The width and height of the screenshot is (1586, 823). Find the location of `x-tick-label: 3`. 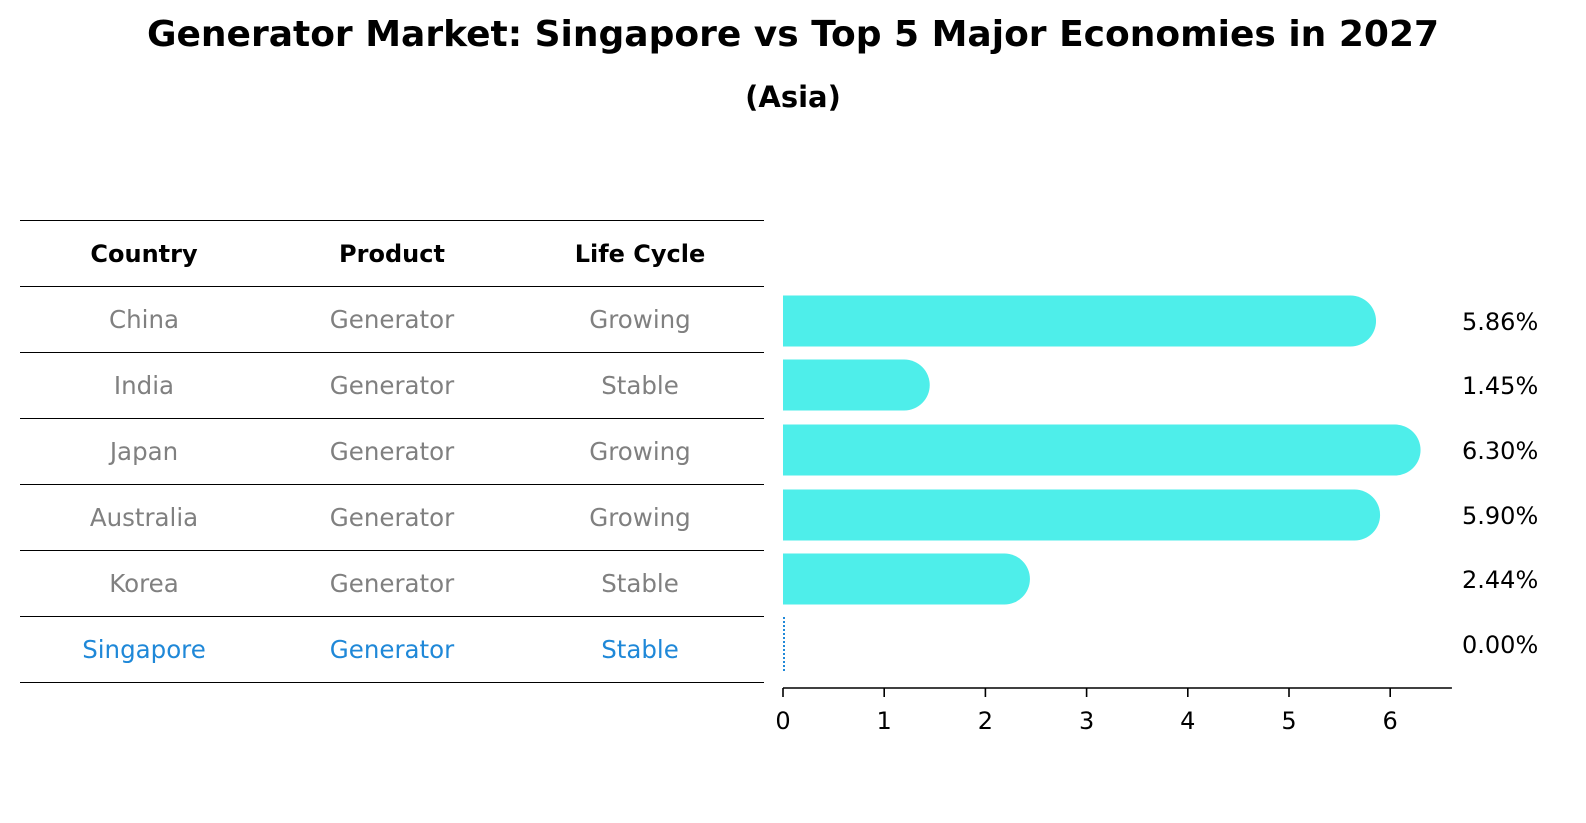

x-tick-label: 3 is located at coordinates (1086, 721).